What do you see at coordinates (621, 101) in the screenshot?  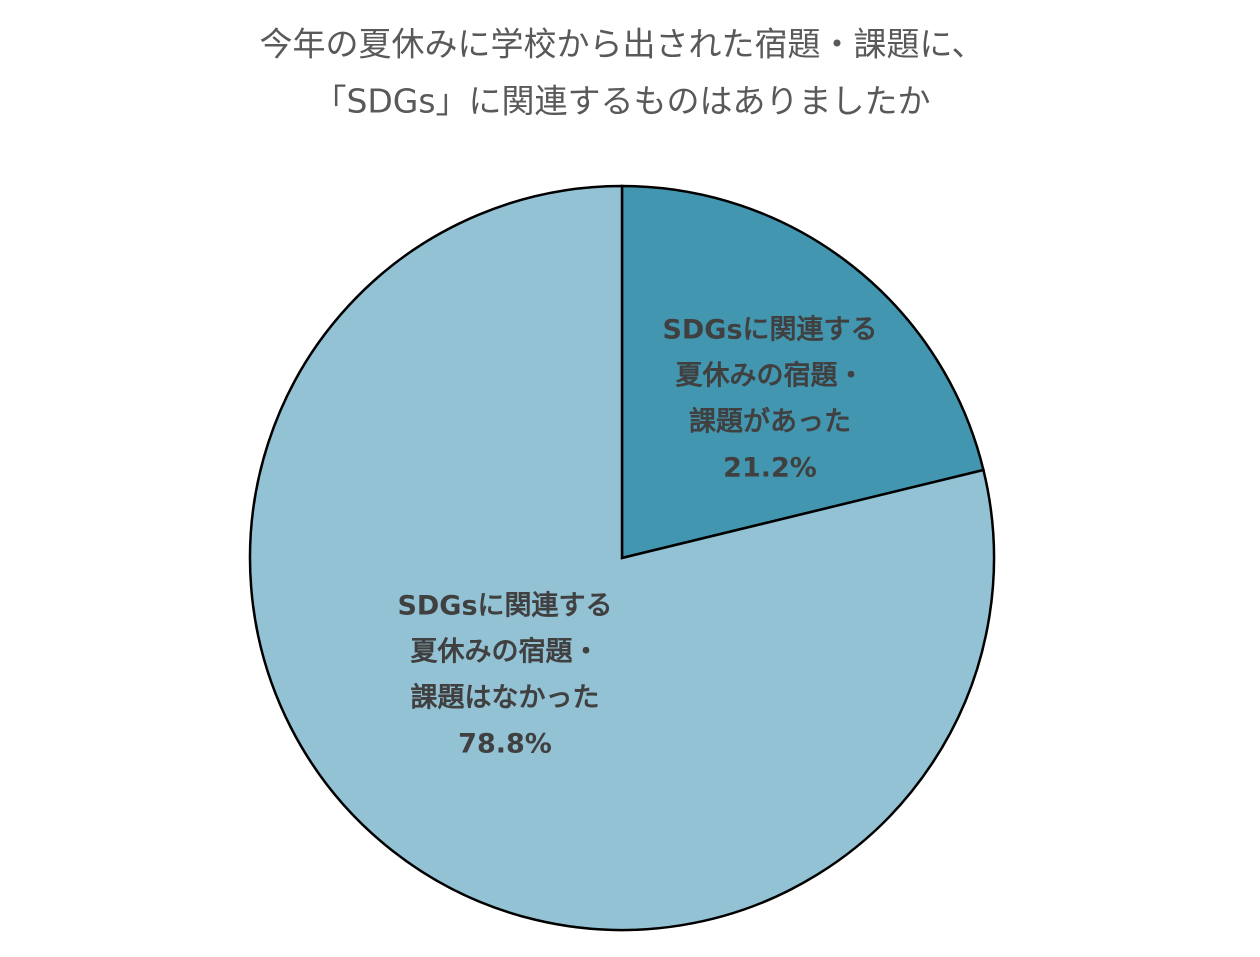 I see `chart-title: 「SDGs」に関連するものはありましたか` at bounding box center [621, 101].